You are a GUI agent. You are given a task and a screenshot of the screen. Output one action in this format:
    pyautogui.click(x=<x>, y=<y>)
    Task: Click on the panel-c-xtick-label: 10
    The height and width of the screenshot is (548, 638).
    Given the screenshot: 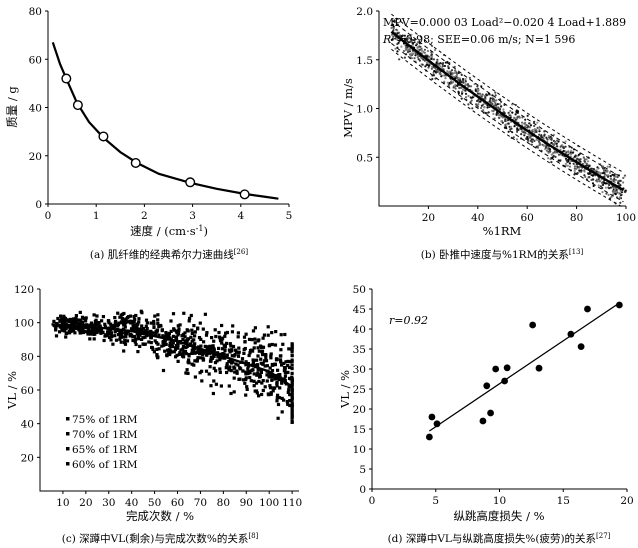 What is the action you would take?
    pyautogui.click(x=62, y=503)
    